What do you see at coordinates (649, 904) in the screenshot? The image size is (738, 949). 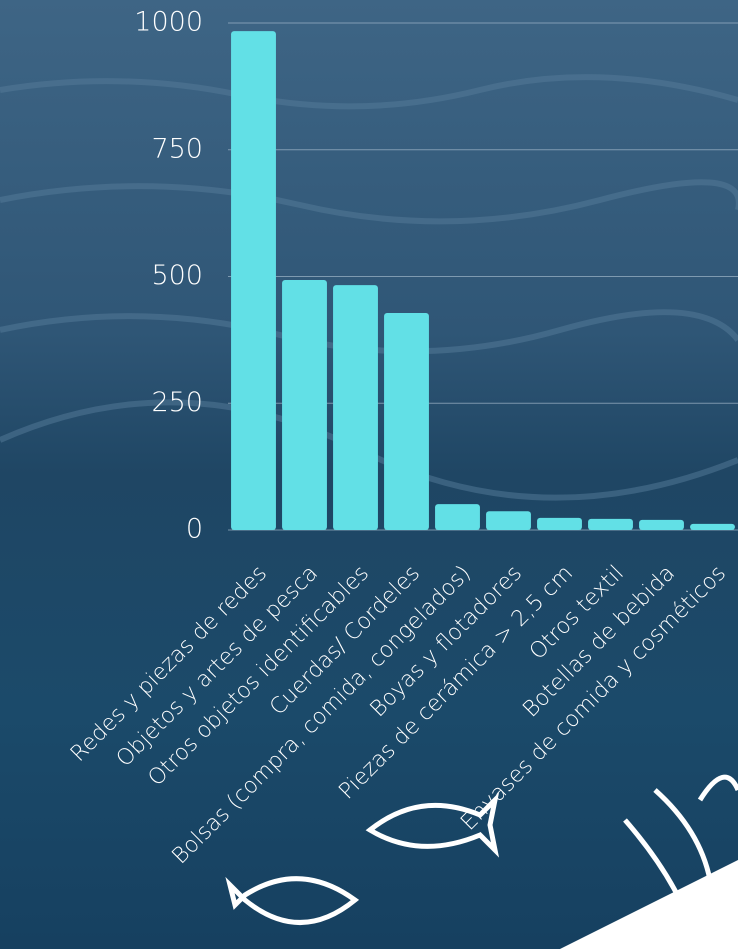 I see `corner-shape` at bounding box center [649, 904].